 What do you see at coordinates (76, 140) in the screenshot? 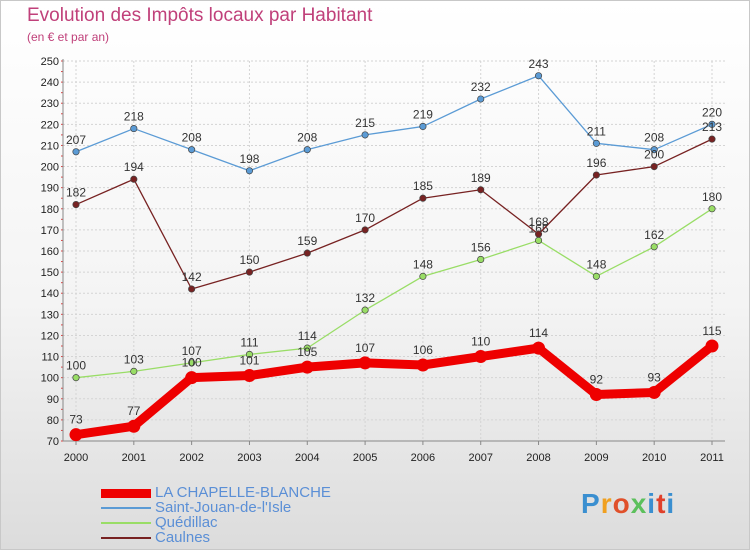
I see `data-label-saint-jouan-de-l-isle: 207` at bounding box center [76, 140].